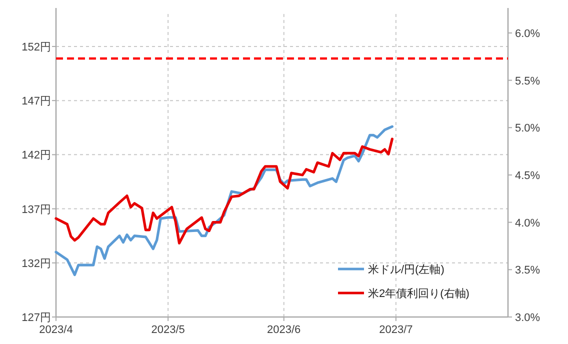 The image size is (568, 344). I want to click on xtick: 2023/6, so click(284, 330).